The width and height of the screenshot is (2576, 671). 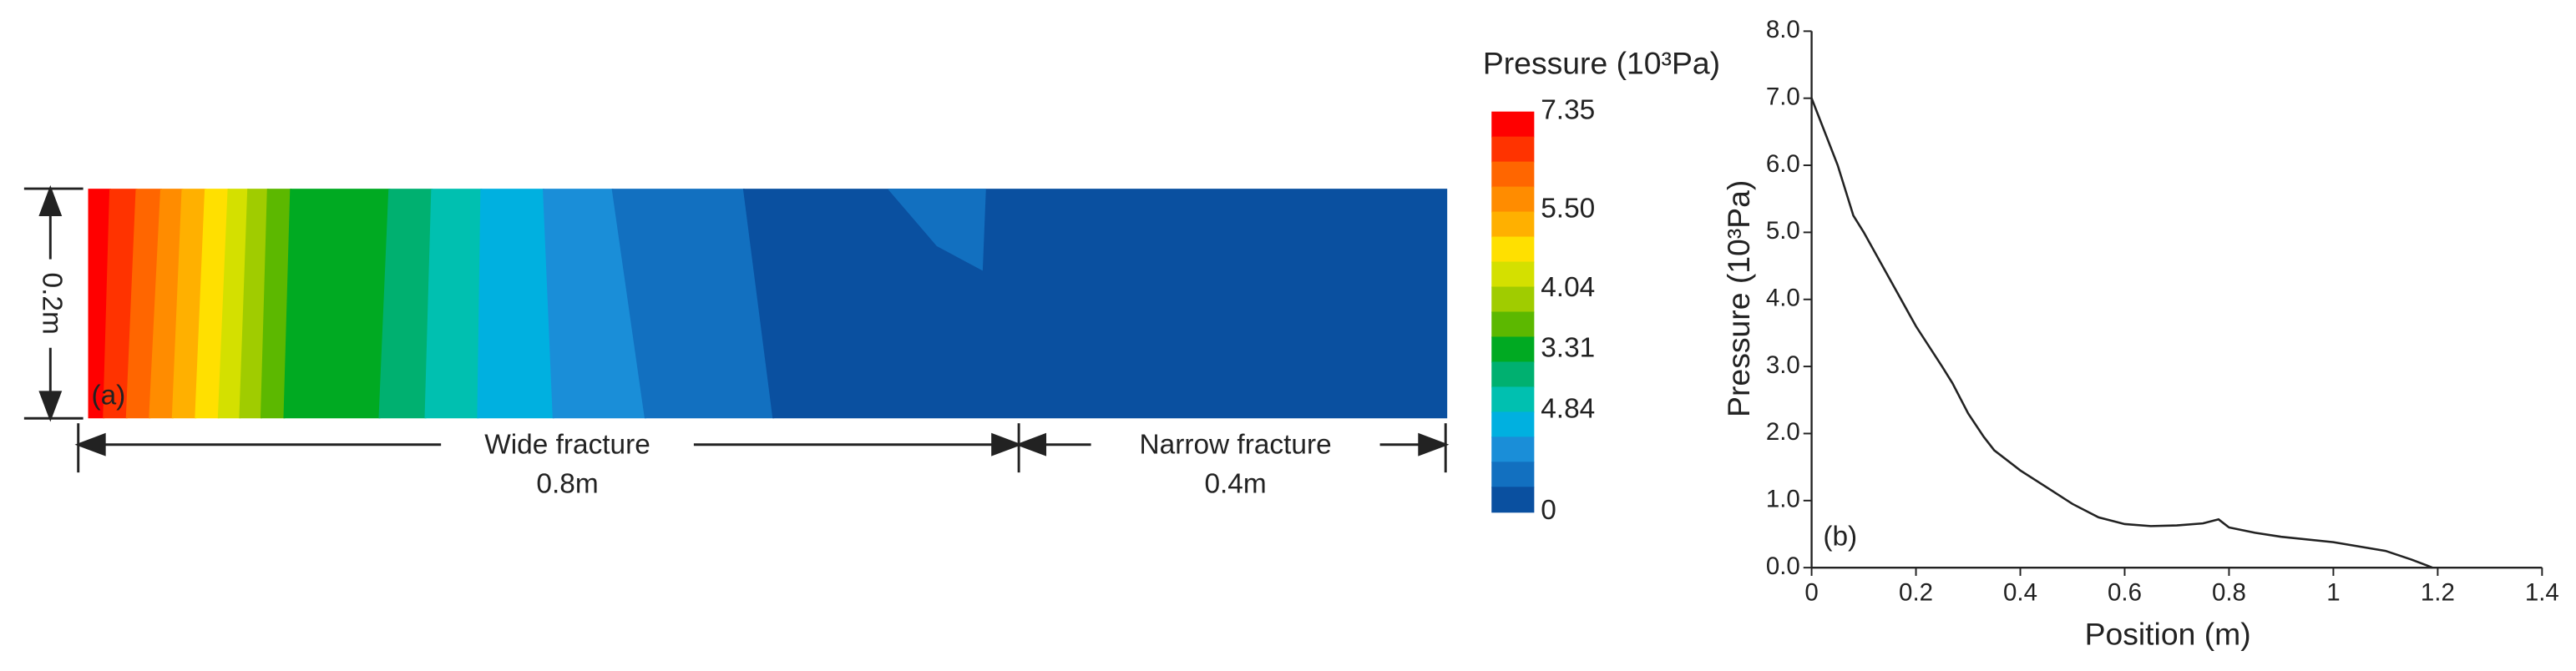 I want to click on x-tick-label: 1.4, so click(x=2542, y=592).